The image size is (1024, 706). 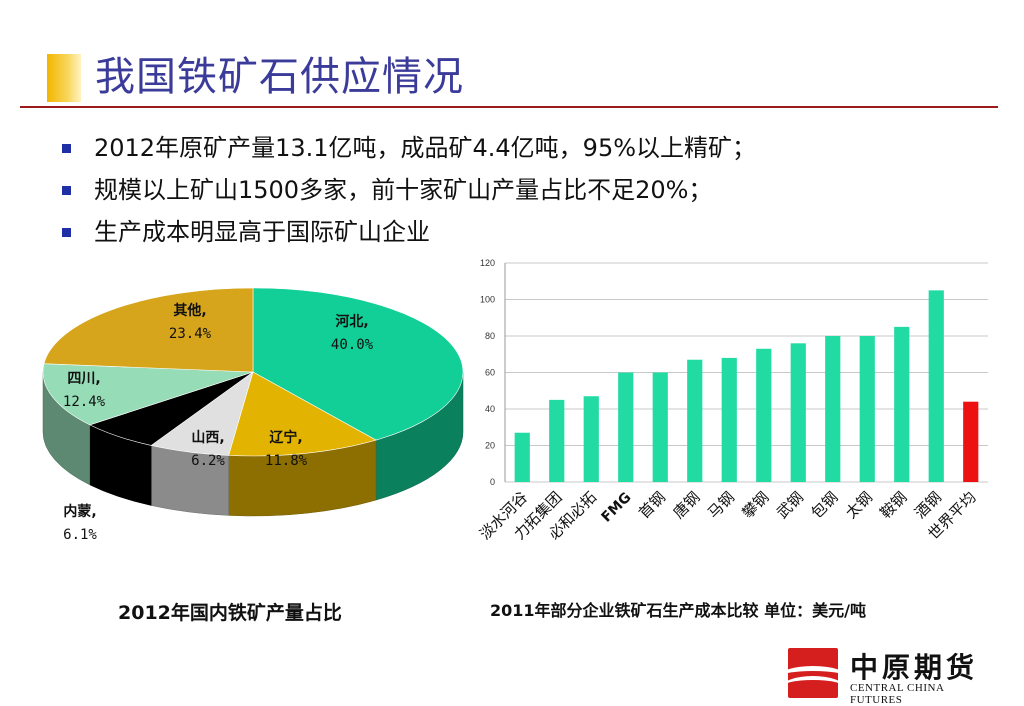 I want to click on bullet-item: 2012年原矿产量13.1亿吨，成品矿4.4亿吨，95%以上精矿；, so click(x=409, y=149).